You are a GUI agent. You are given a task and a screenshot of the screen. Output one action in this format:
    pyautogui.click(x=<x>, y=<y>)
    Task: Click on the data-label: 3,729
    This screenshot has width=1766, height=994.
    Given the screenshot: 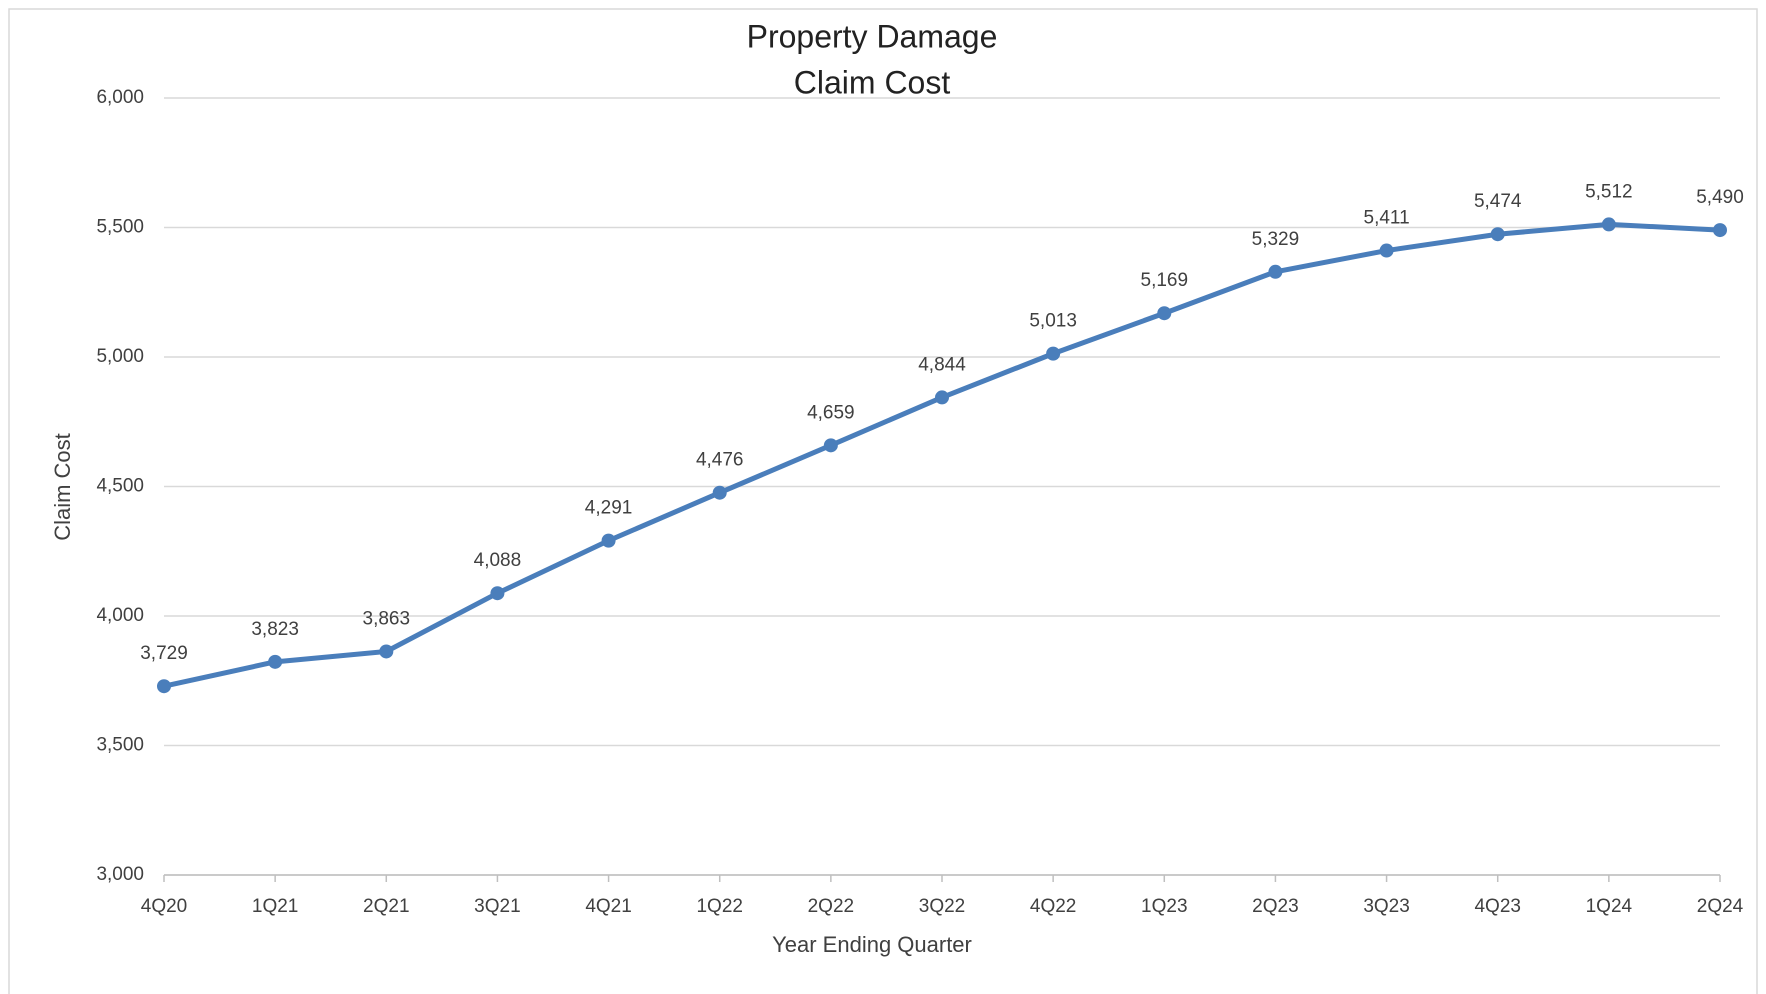 What is the action you would take?
    pyautogui.click(x=164, y=653)
    